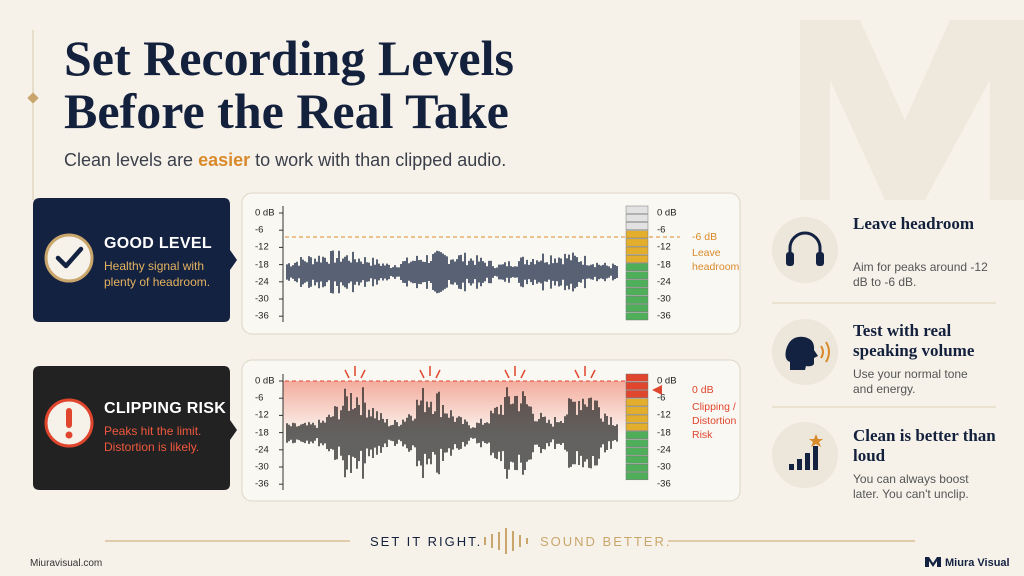 Image resolution: width=1024 pixels, height=576 pixels. I want to click on marker-label: -6 dB, so click(705, 237).